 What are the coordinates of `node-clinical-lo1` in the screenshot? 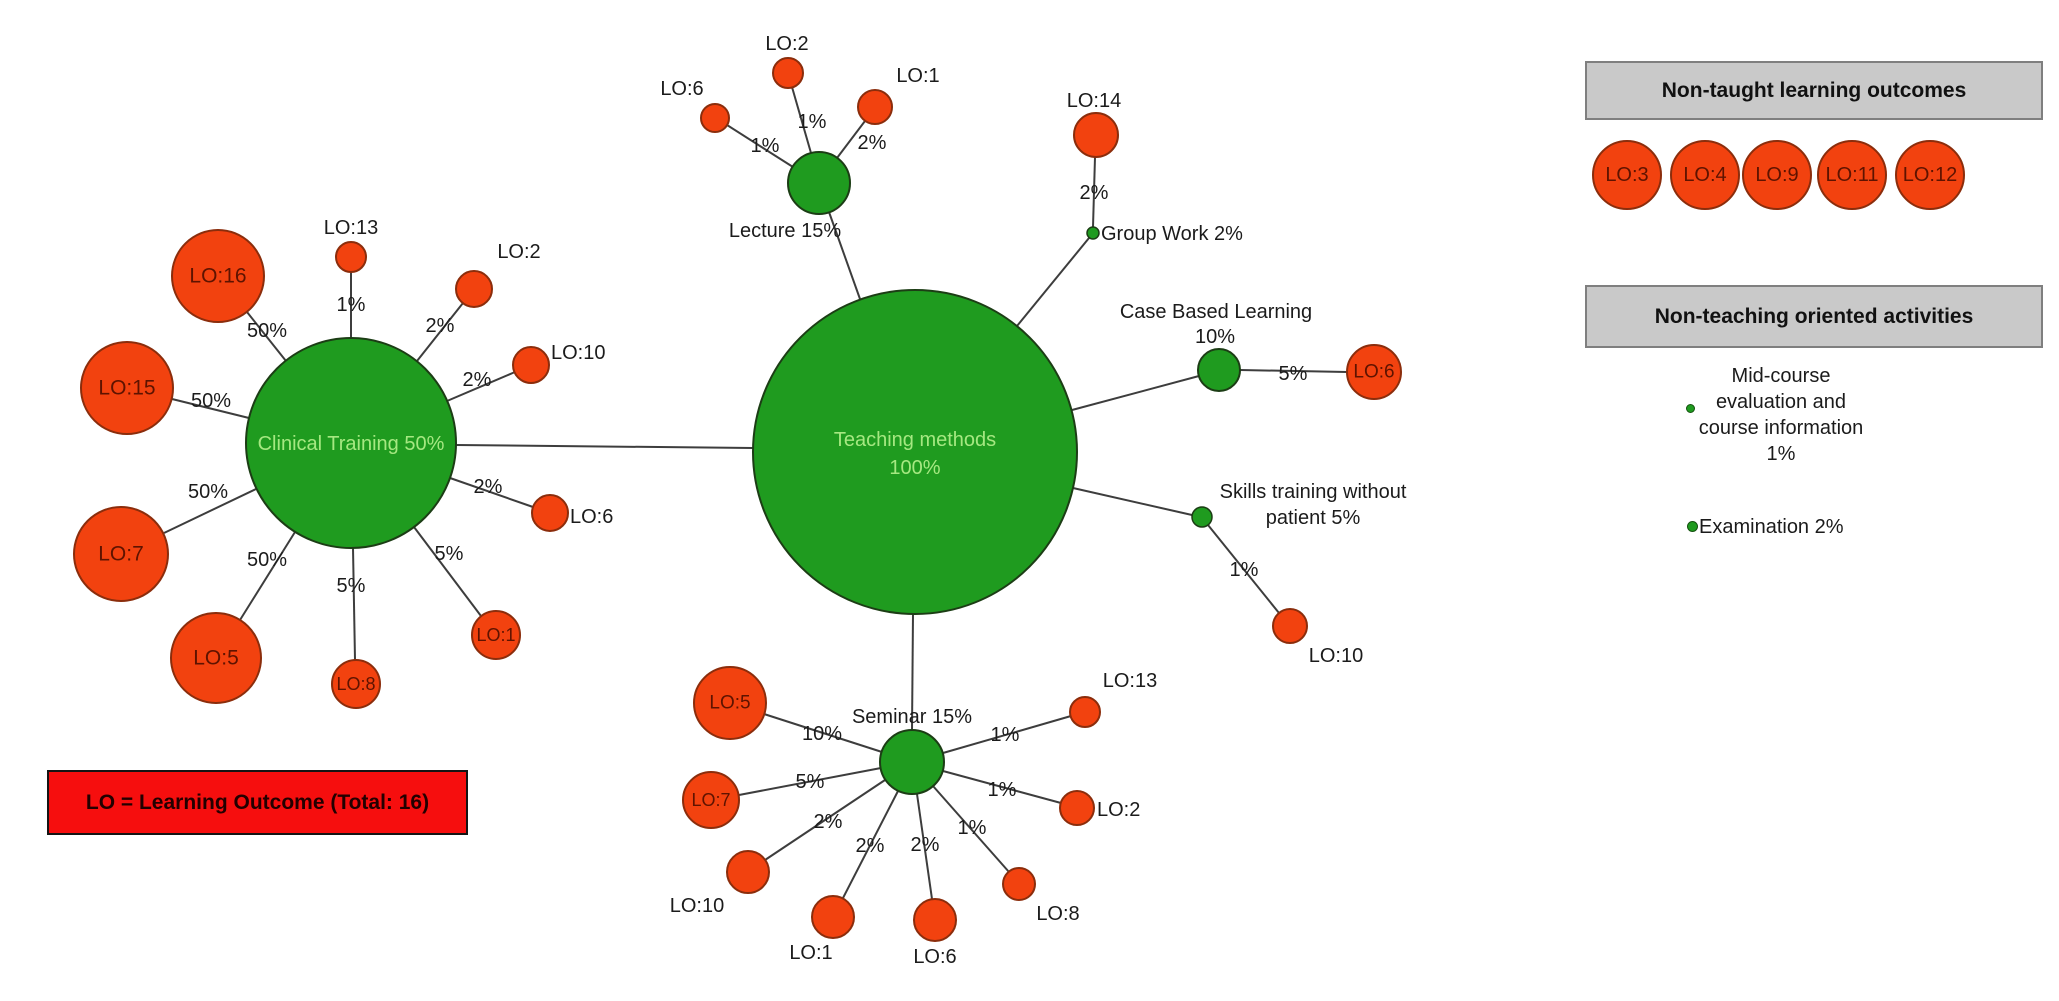 It's located at (496, 635).